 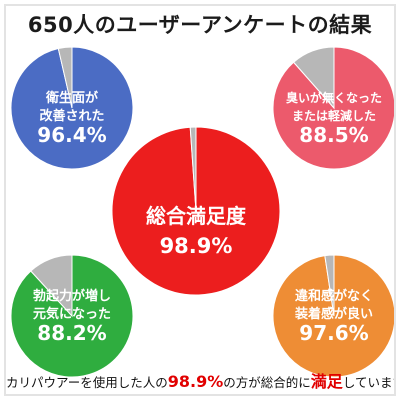 What do you see at coordinates (196, 216) in the screenshot?
I see `pie-label-line: 総合満足度` at bounding box center [196, 216].